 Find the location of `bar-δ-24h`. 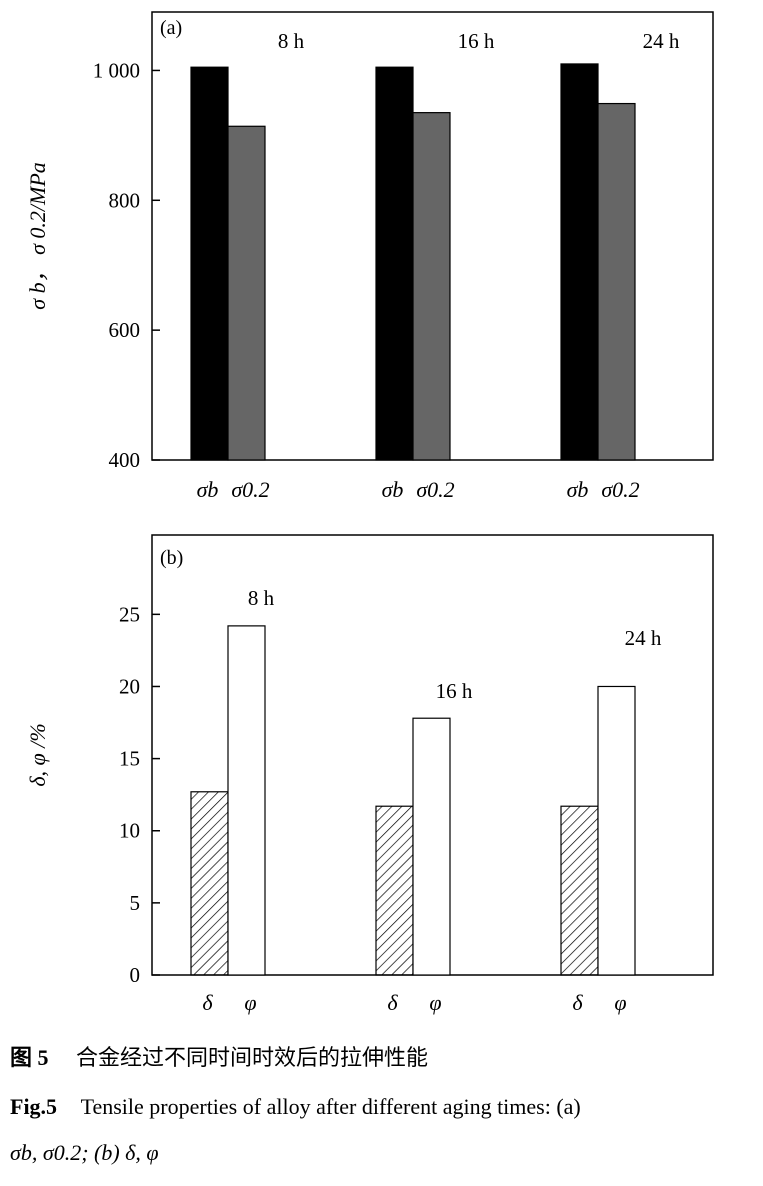

bar-δ-24h is located at coordinates (579, 890).